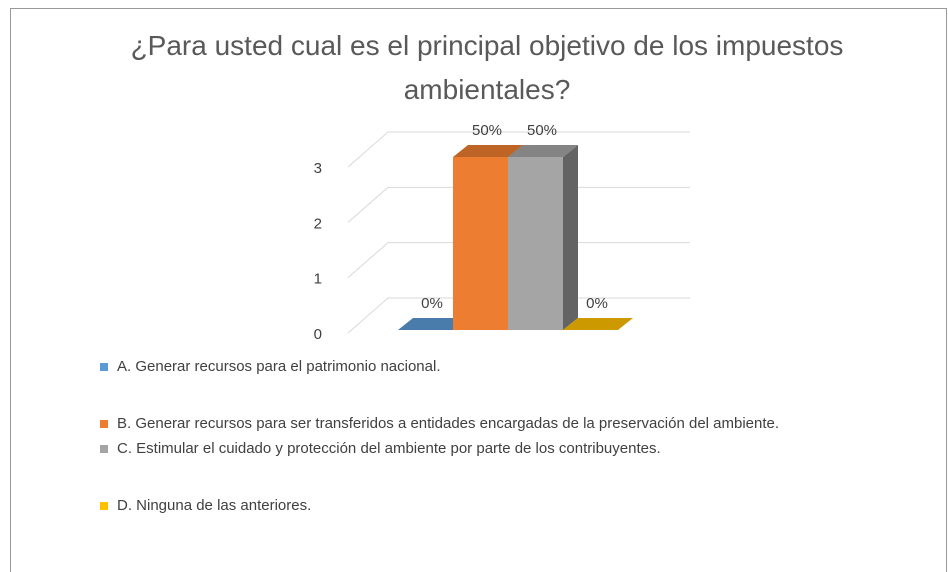  I want to click on legend-item: D. Ninguna de las anteriores., so click(465, 506).